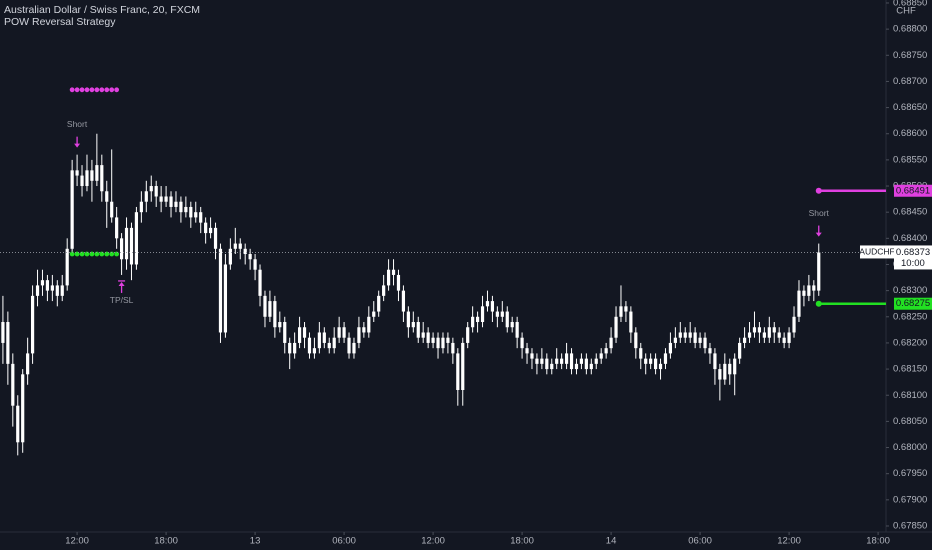 The width and height of the screenshot is (932, 550). Describe the element at coordinates (910, 4) in the screenshot. I see `y-tick-label: 0.68850` at that location.